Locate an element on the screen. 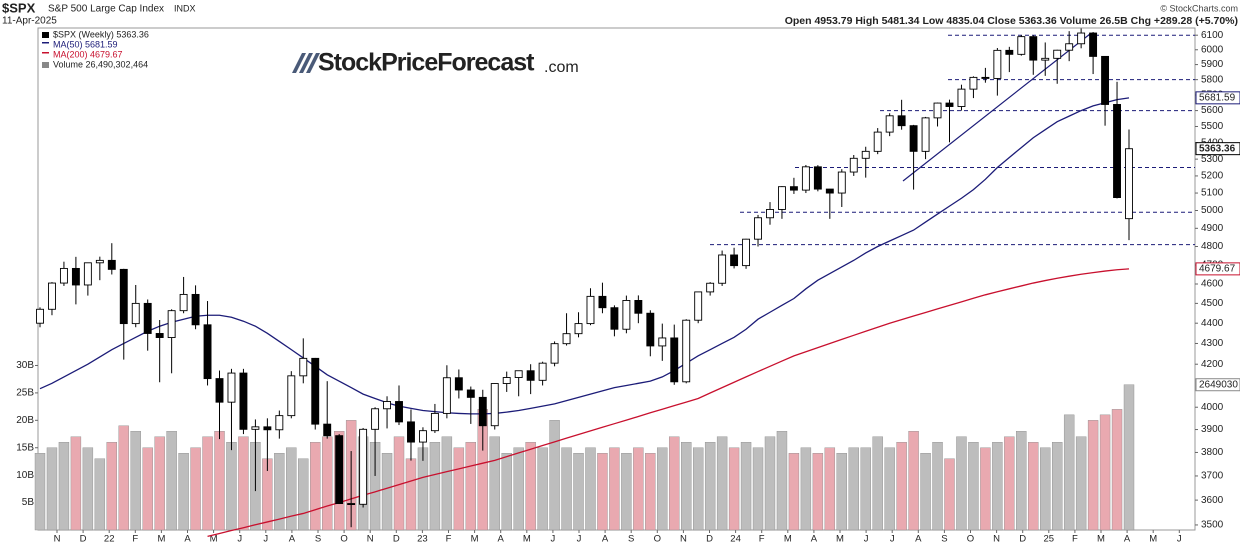 Image resolution: width=1240 pixels, height=546 pixels. logo-icon is located at coordinates (306, 63).